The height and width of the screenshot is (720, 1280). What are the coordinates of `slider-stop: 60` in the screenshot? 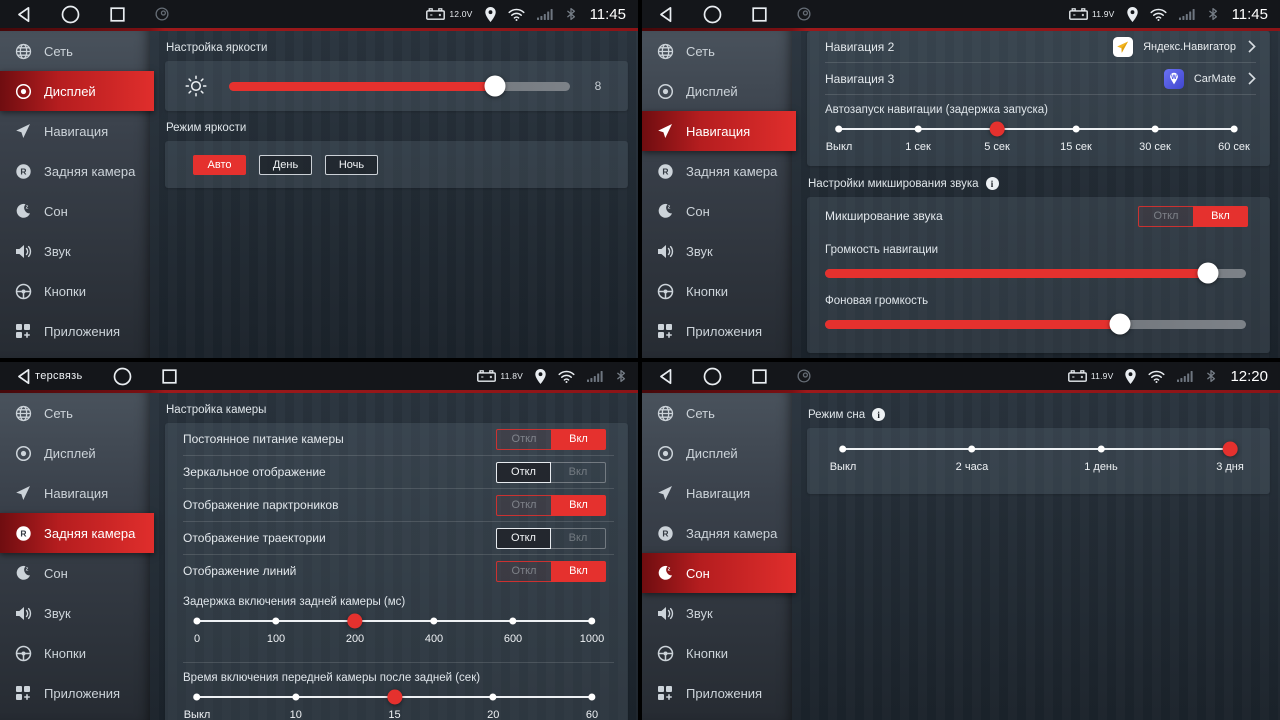 It's located at (592, 703).